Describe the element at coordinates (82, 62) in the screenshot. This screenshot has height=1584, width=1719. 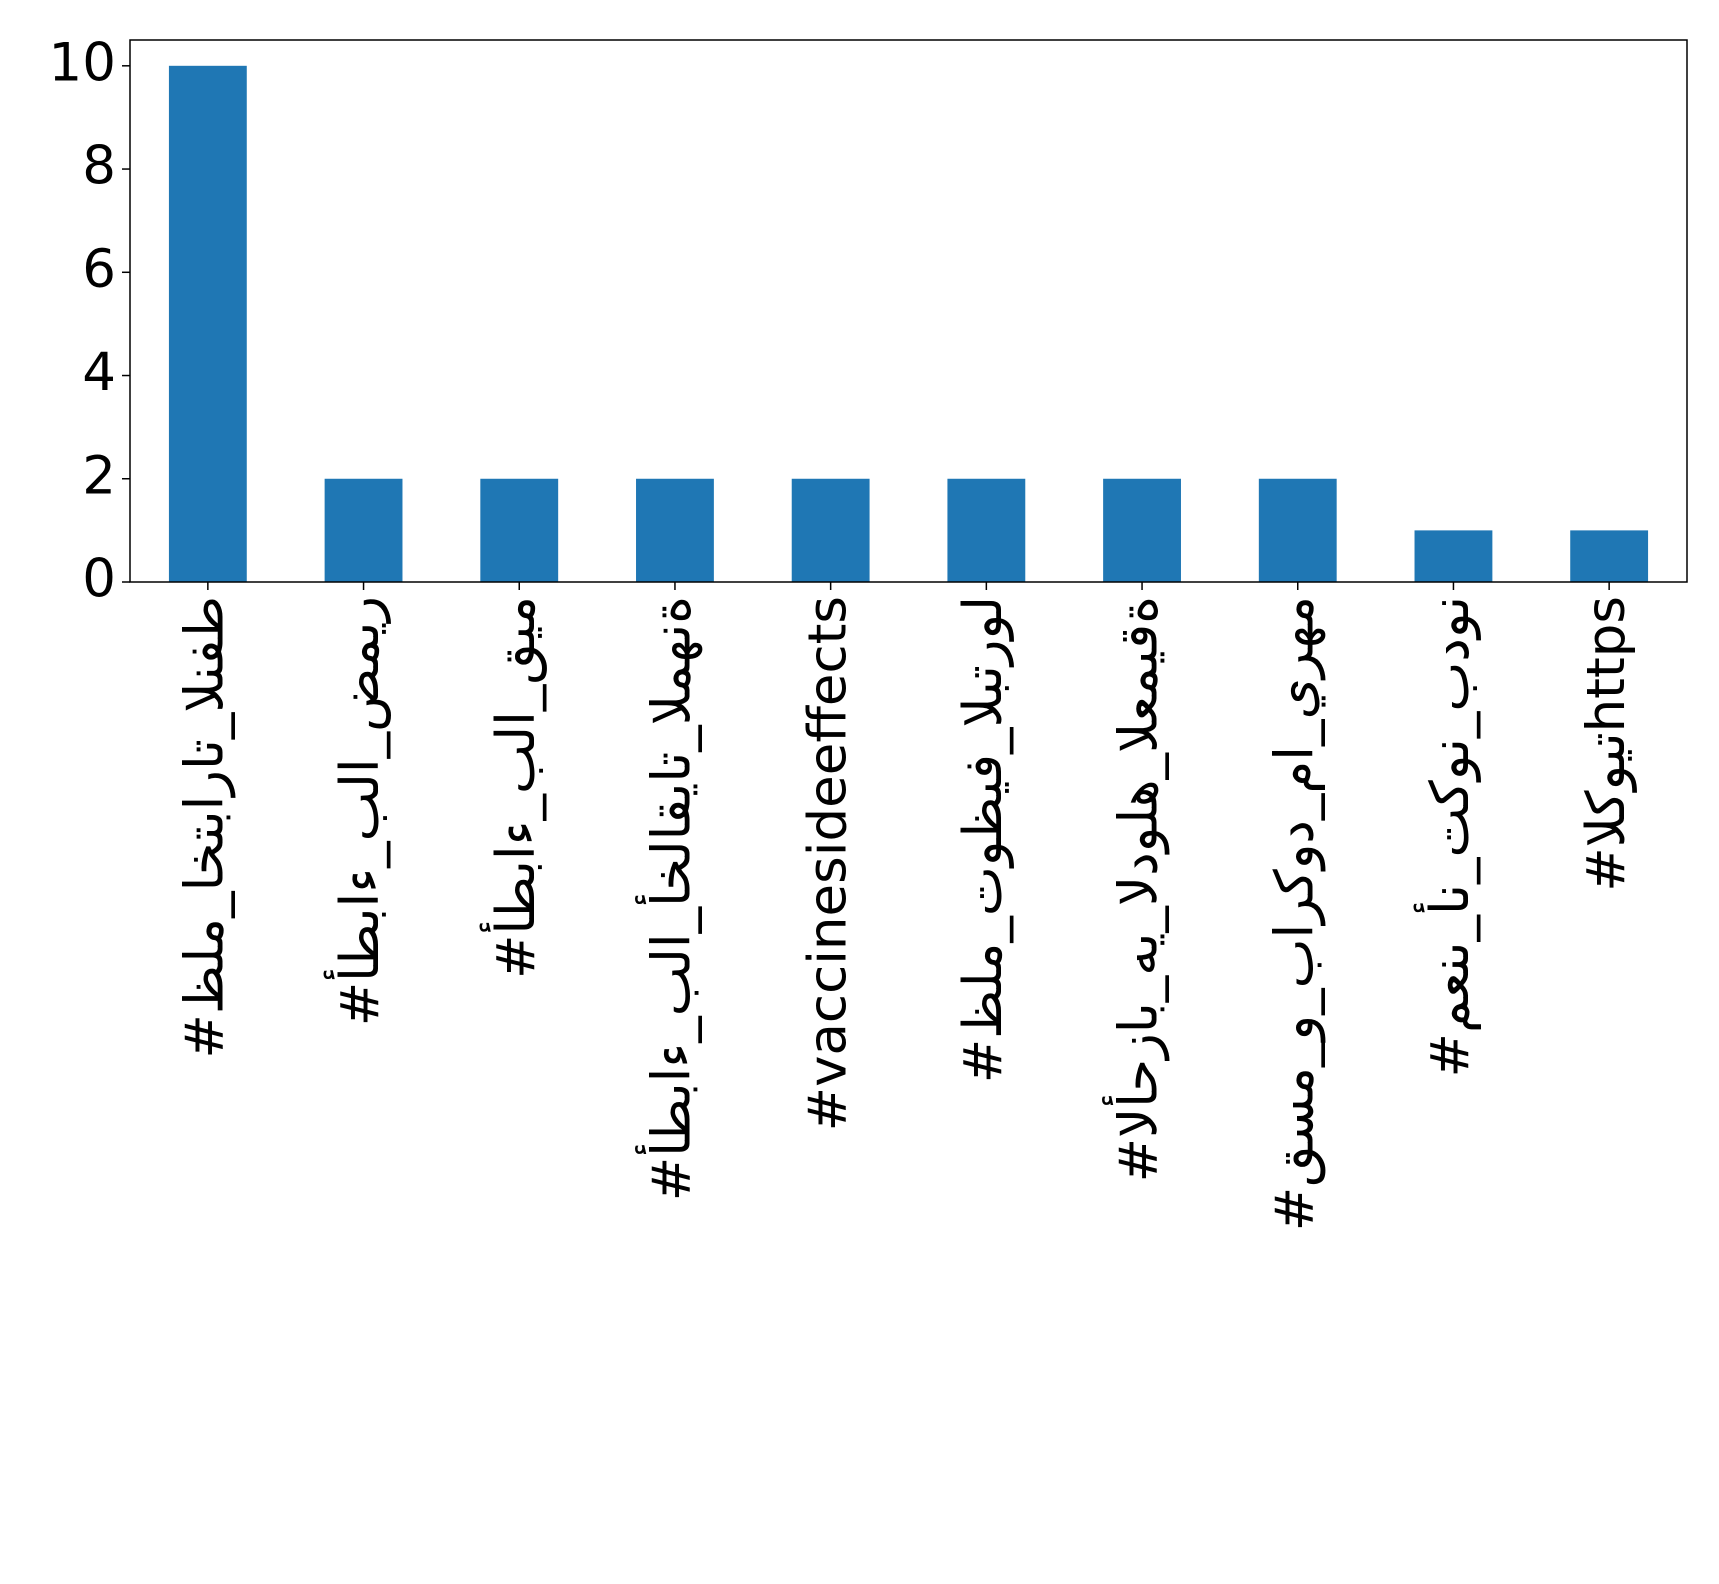
I see `y-tick-label: 10` at that location.